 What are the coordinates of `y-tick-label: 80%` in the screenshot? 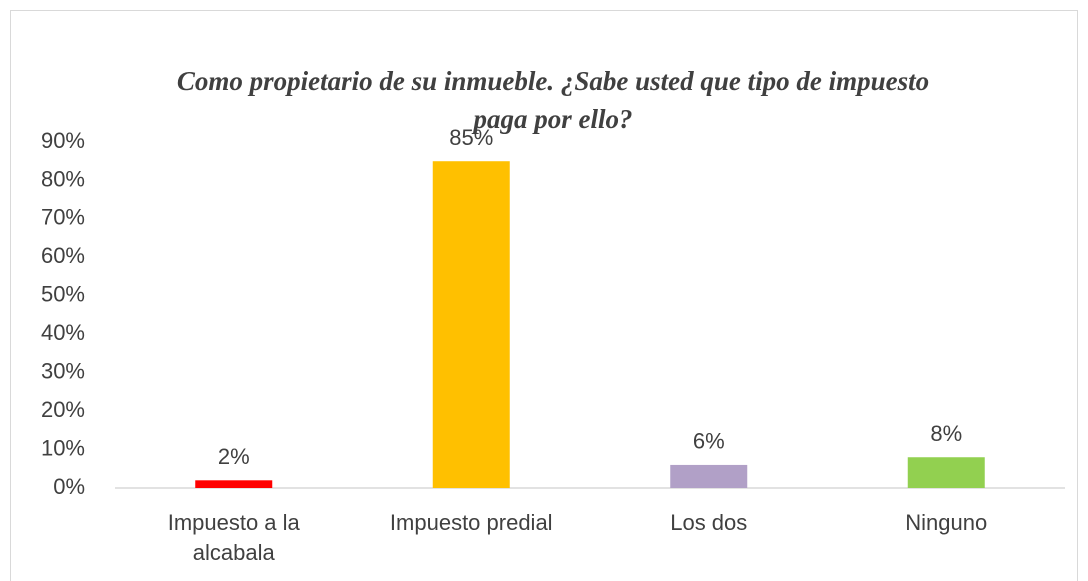 It's located at (63, 178).